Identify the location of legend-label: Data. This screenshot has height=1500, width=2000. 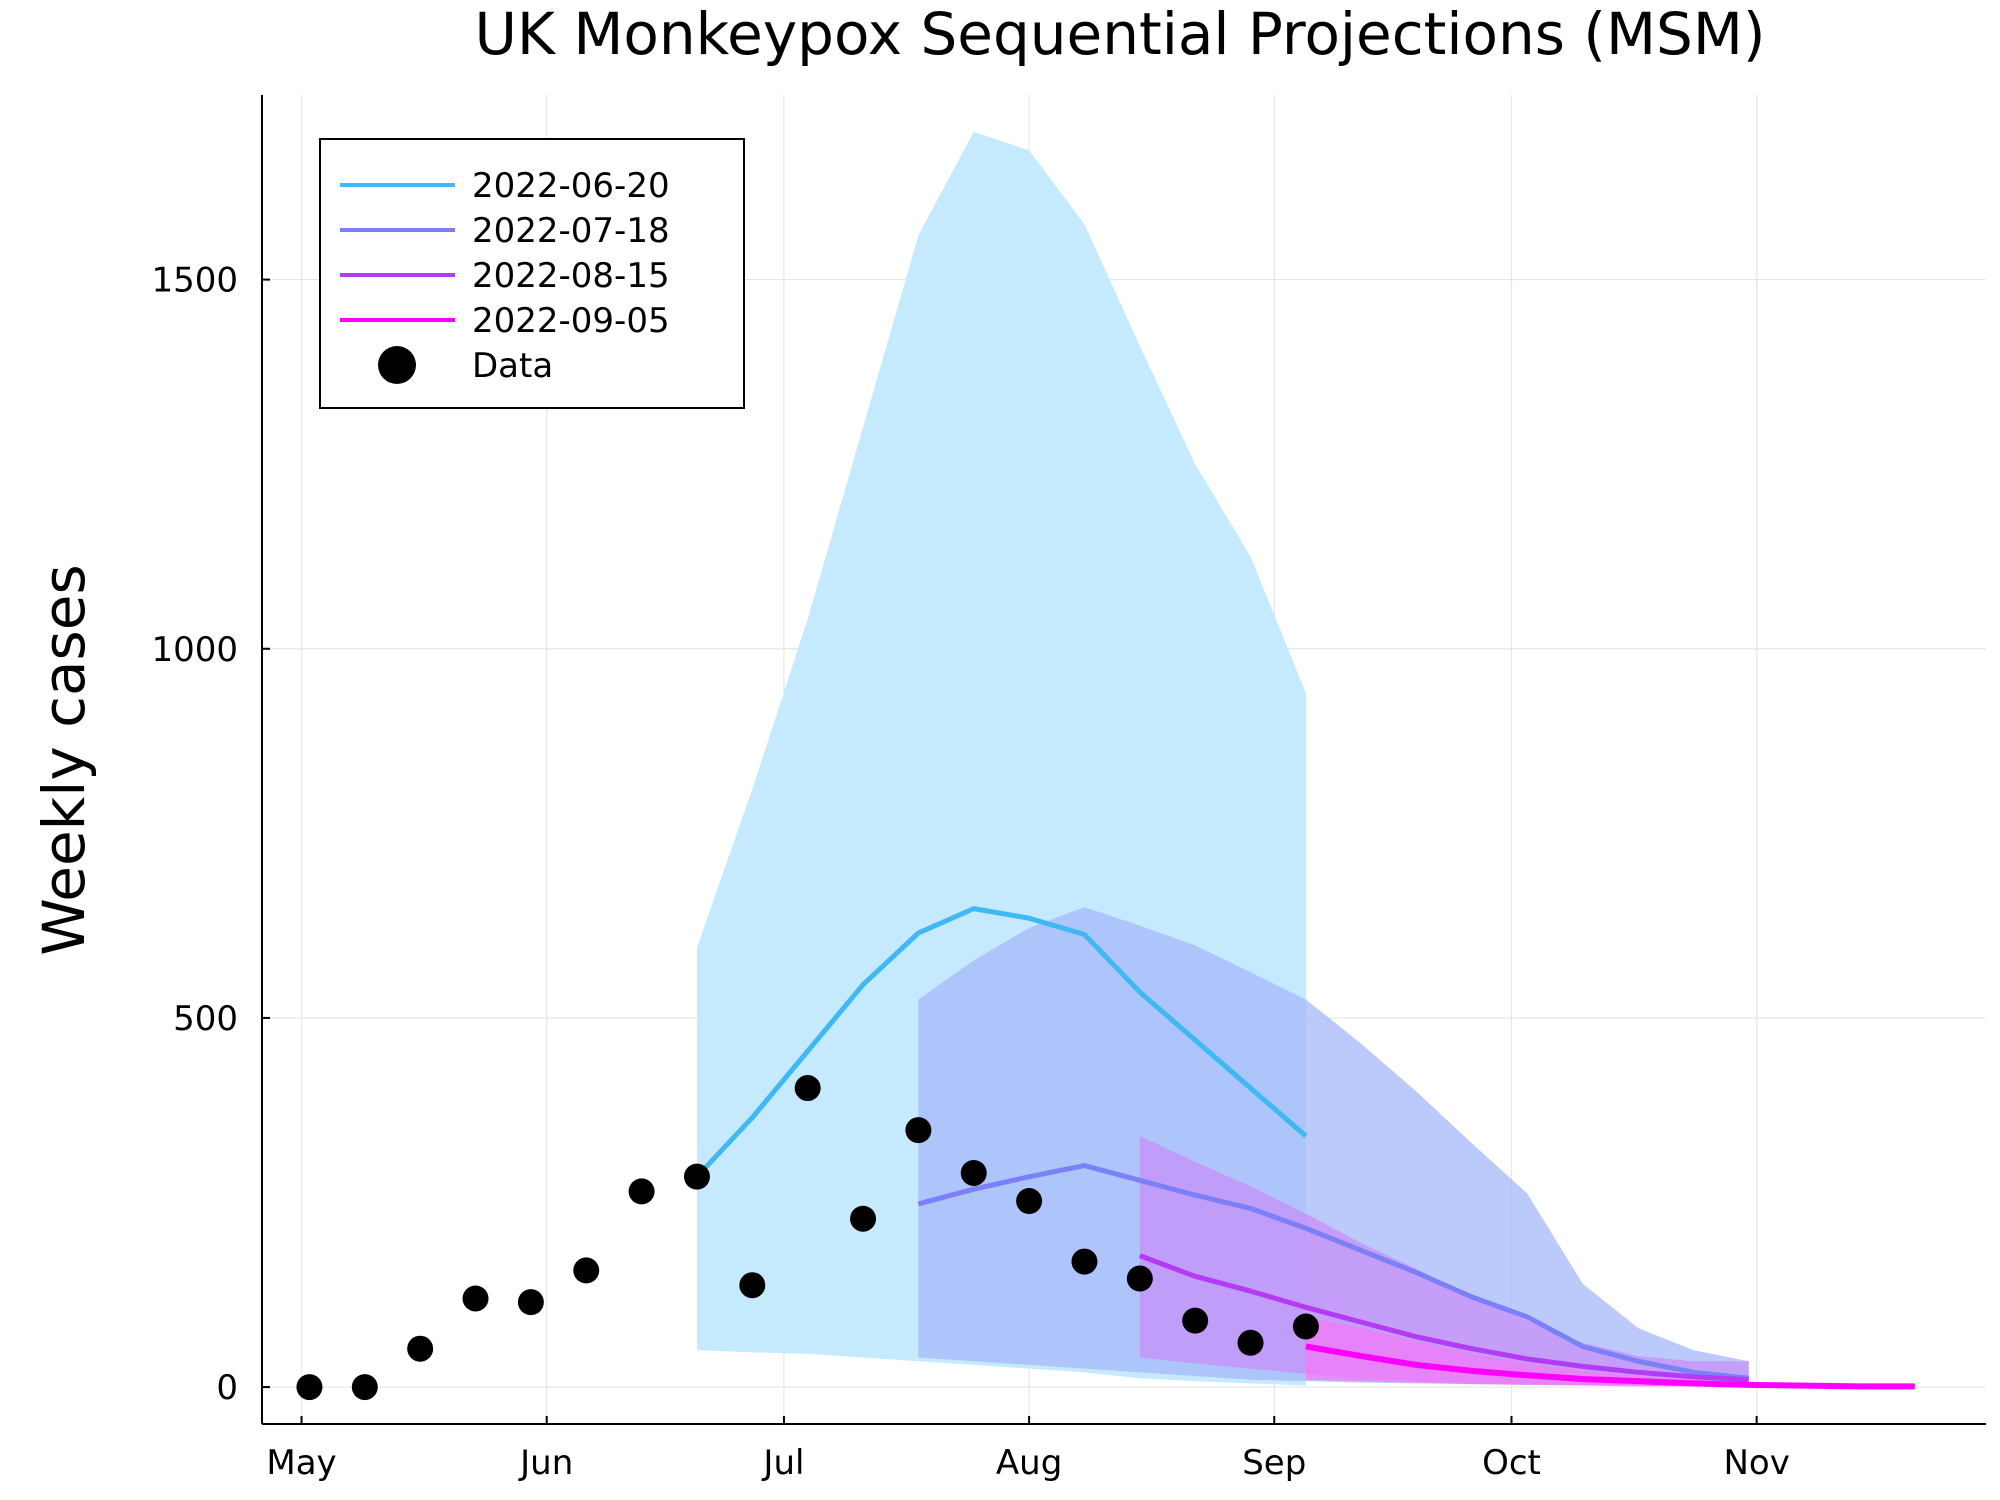
(512, 366).